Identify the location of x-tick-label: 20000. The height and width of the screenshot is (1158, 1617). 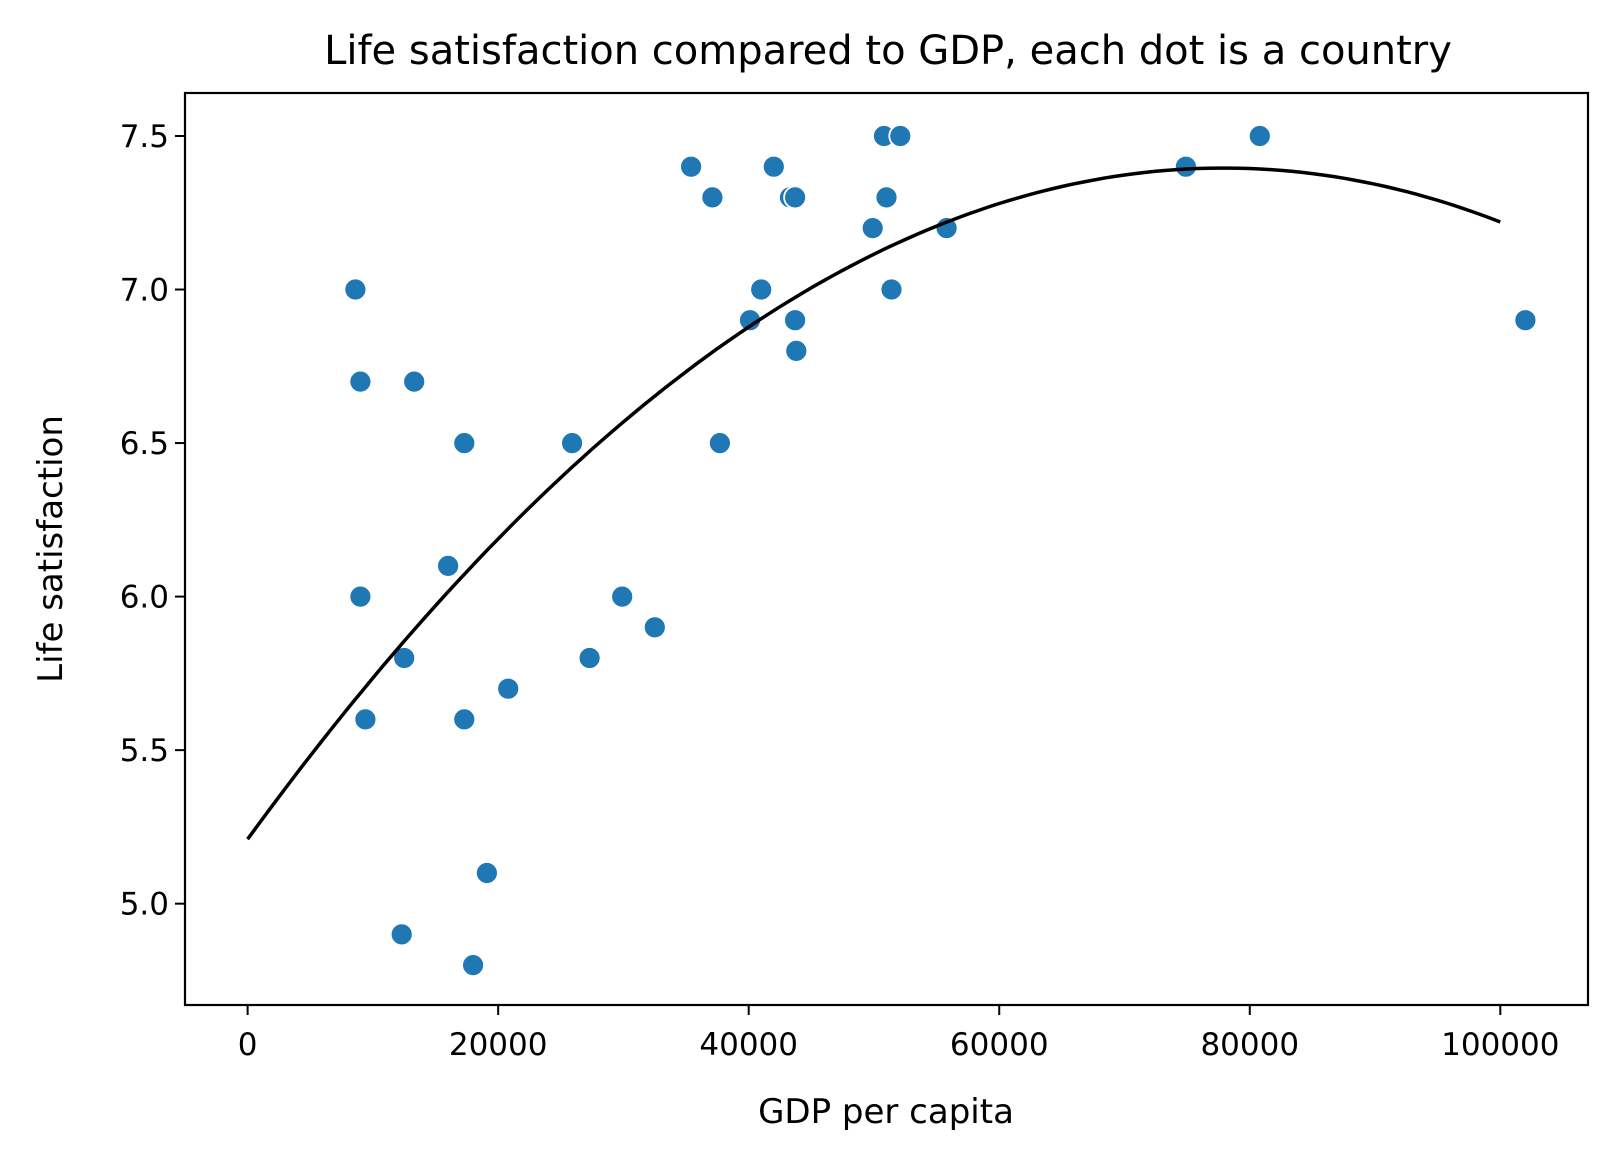
(498, 1045).